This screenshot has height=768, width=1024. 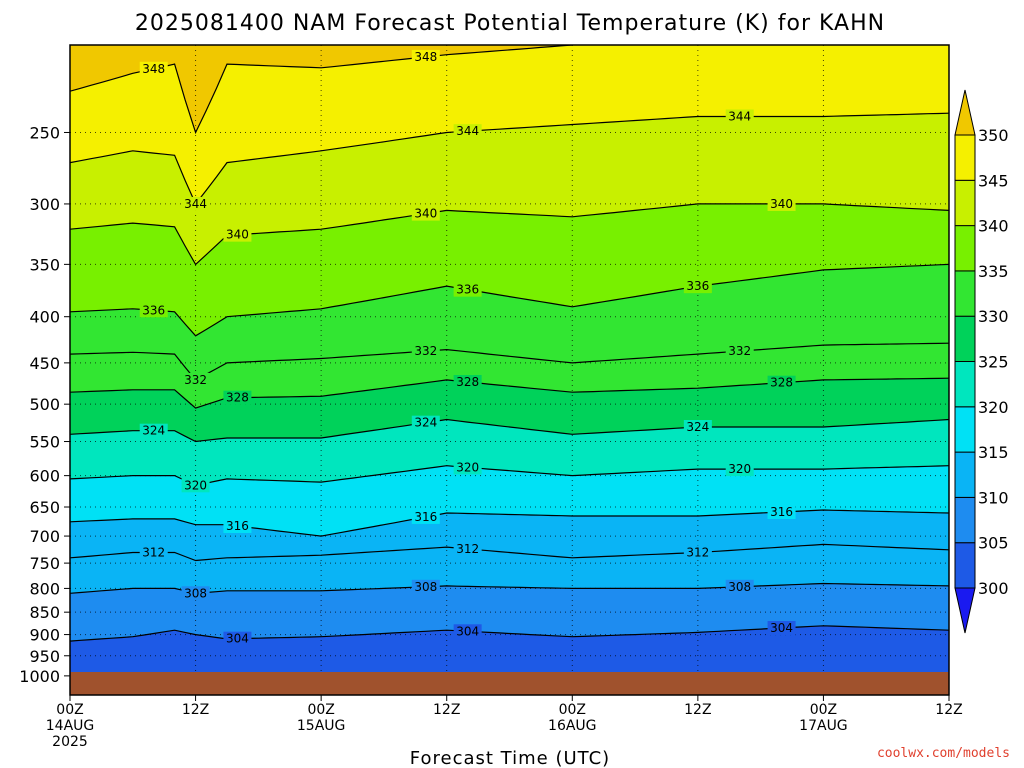 I want to click on y-tick-label: 700, so click(x=44, y=536).